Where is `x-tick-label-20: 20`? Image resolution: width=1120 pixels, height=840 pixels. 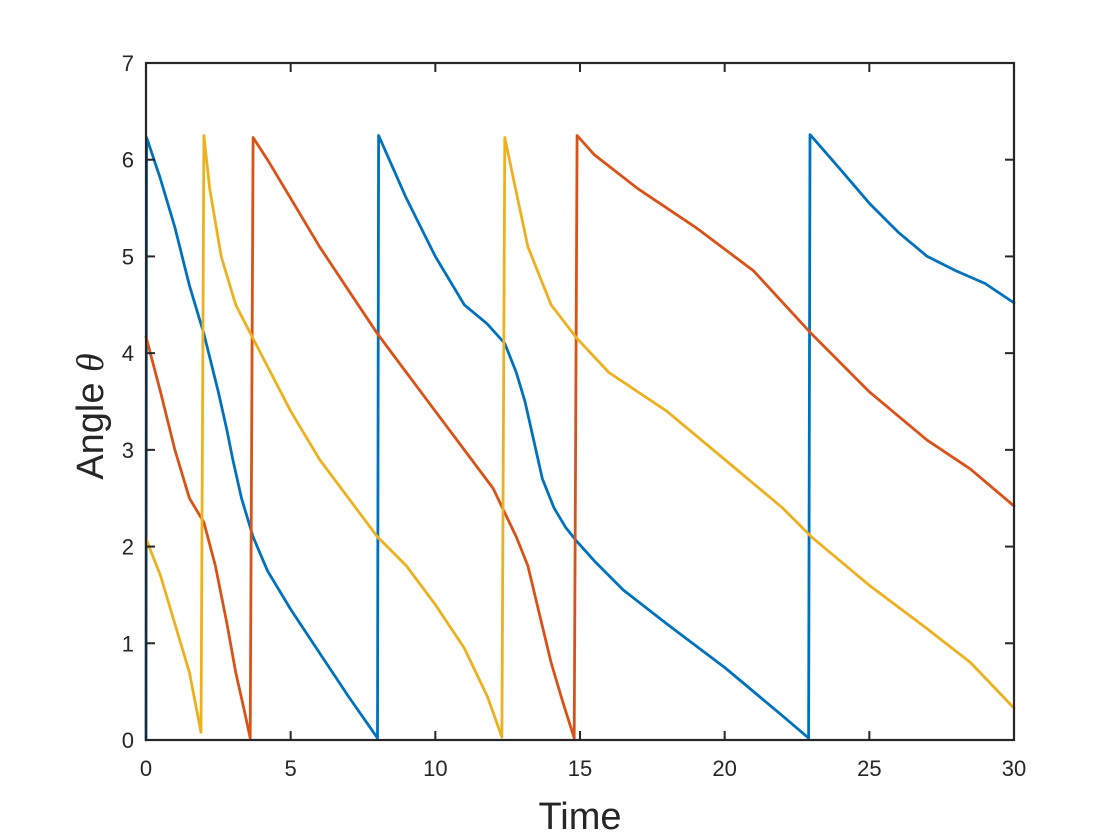 x-tick-label-20: 20 is located at coordinates (724, 768).